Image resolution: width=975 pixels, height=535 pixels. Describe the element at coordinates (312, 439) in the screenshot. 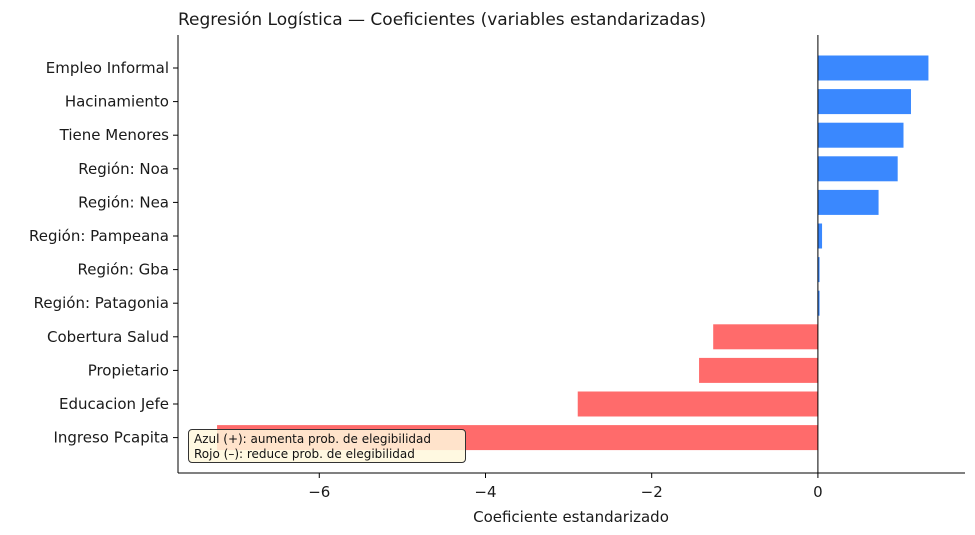

I see `legend-positive-text: Azul (+): aumenta prob. de elegibilidad` at that location.